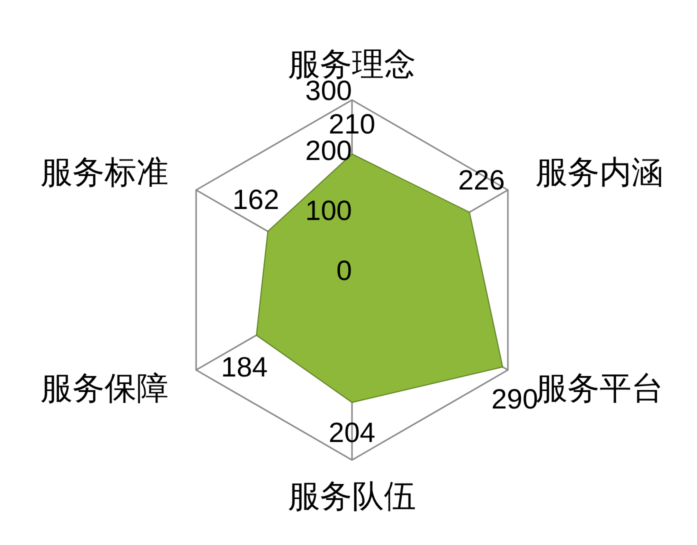 This screenshot has width=697, height=545. What do you see at coordinates (104, 172) in the screenshot?
I see `spoke-label: 服务标准` at bounding box center [104, 172].